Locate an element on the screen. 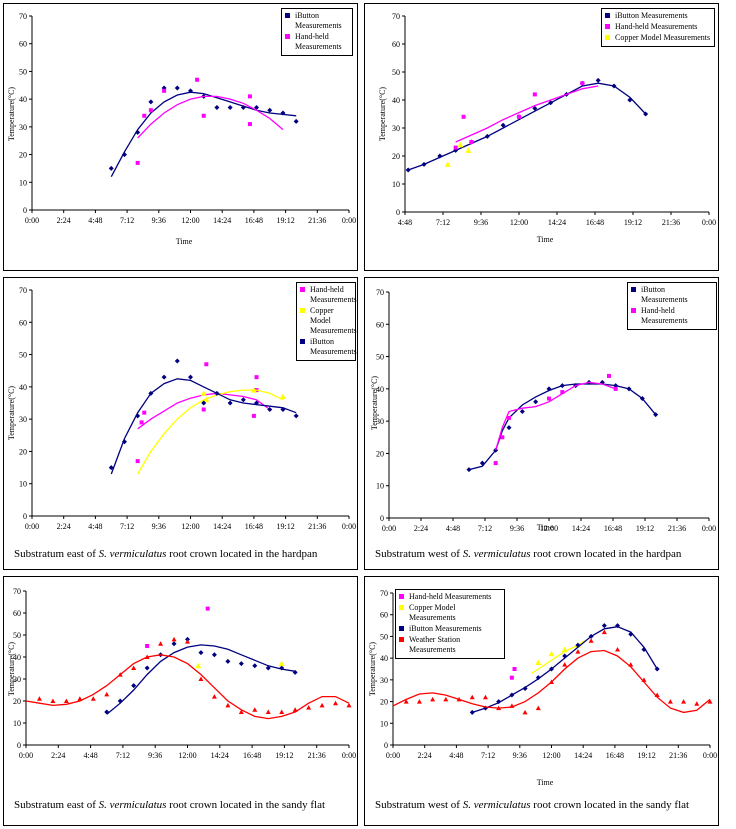 The width and height of the screenshot is (736, 829). legend-marker is located at coordinates (607, 37).